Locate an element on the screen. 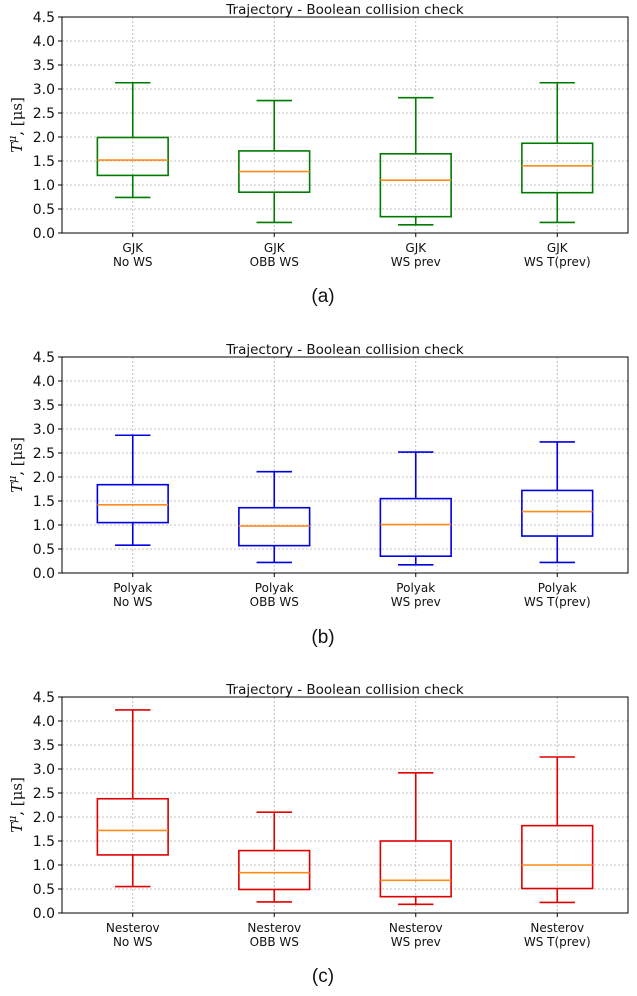 The image size is (637, 996). panel-caption: (c) is located at coordinates (323, 976).